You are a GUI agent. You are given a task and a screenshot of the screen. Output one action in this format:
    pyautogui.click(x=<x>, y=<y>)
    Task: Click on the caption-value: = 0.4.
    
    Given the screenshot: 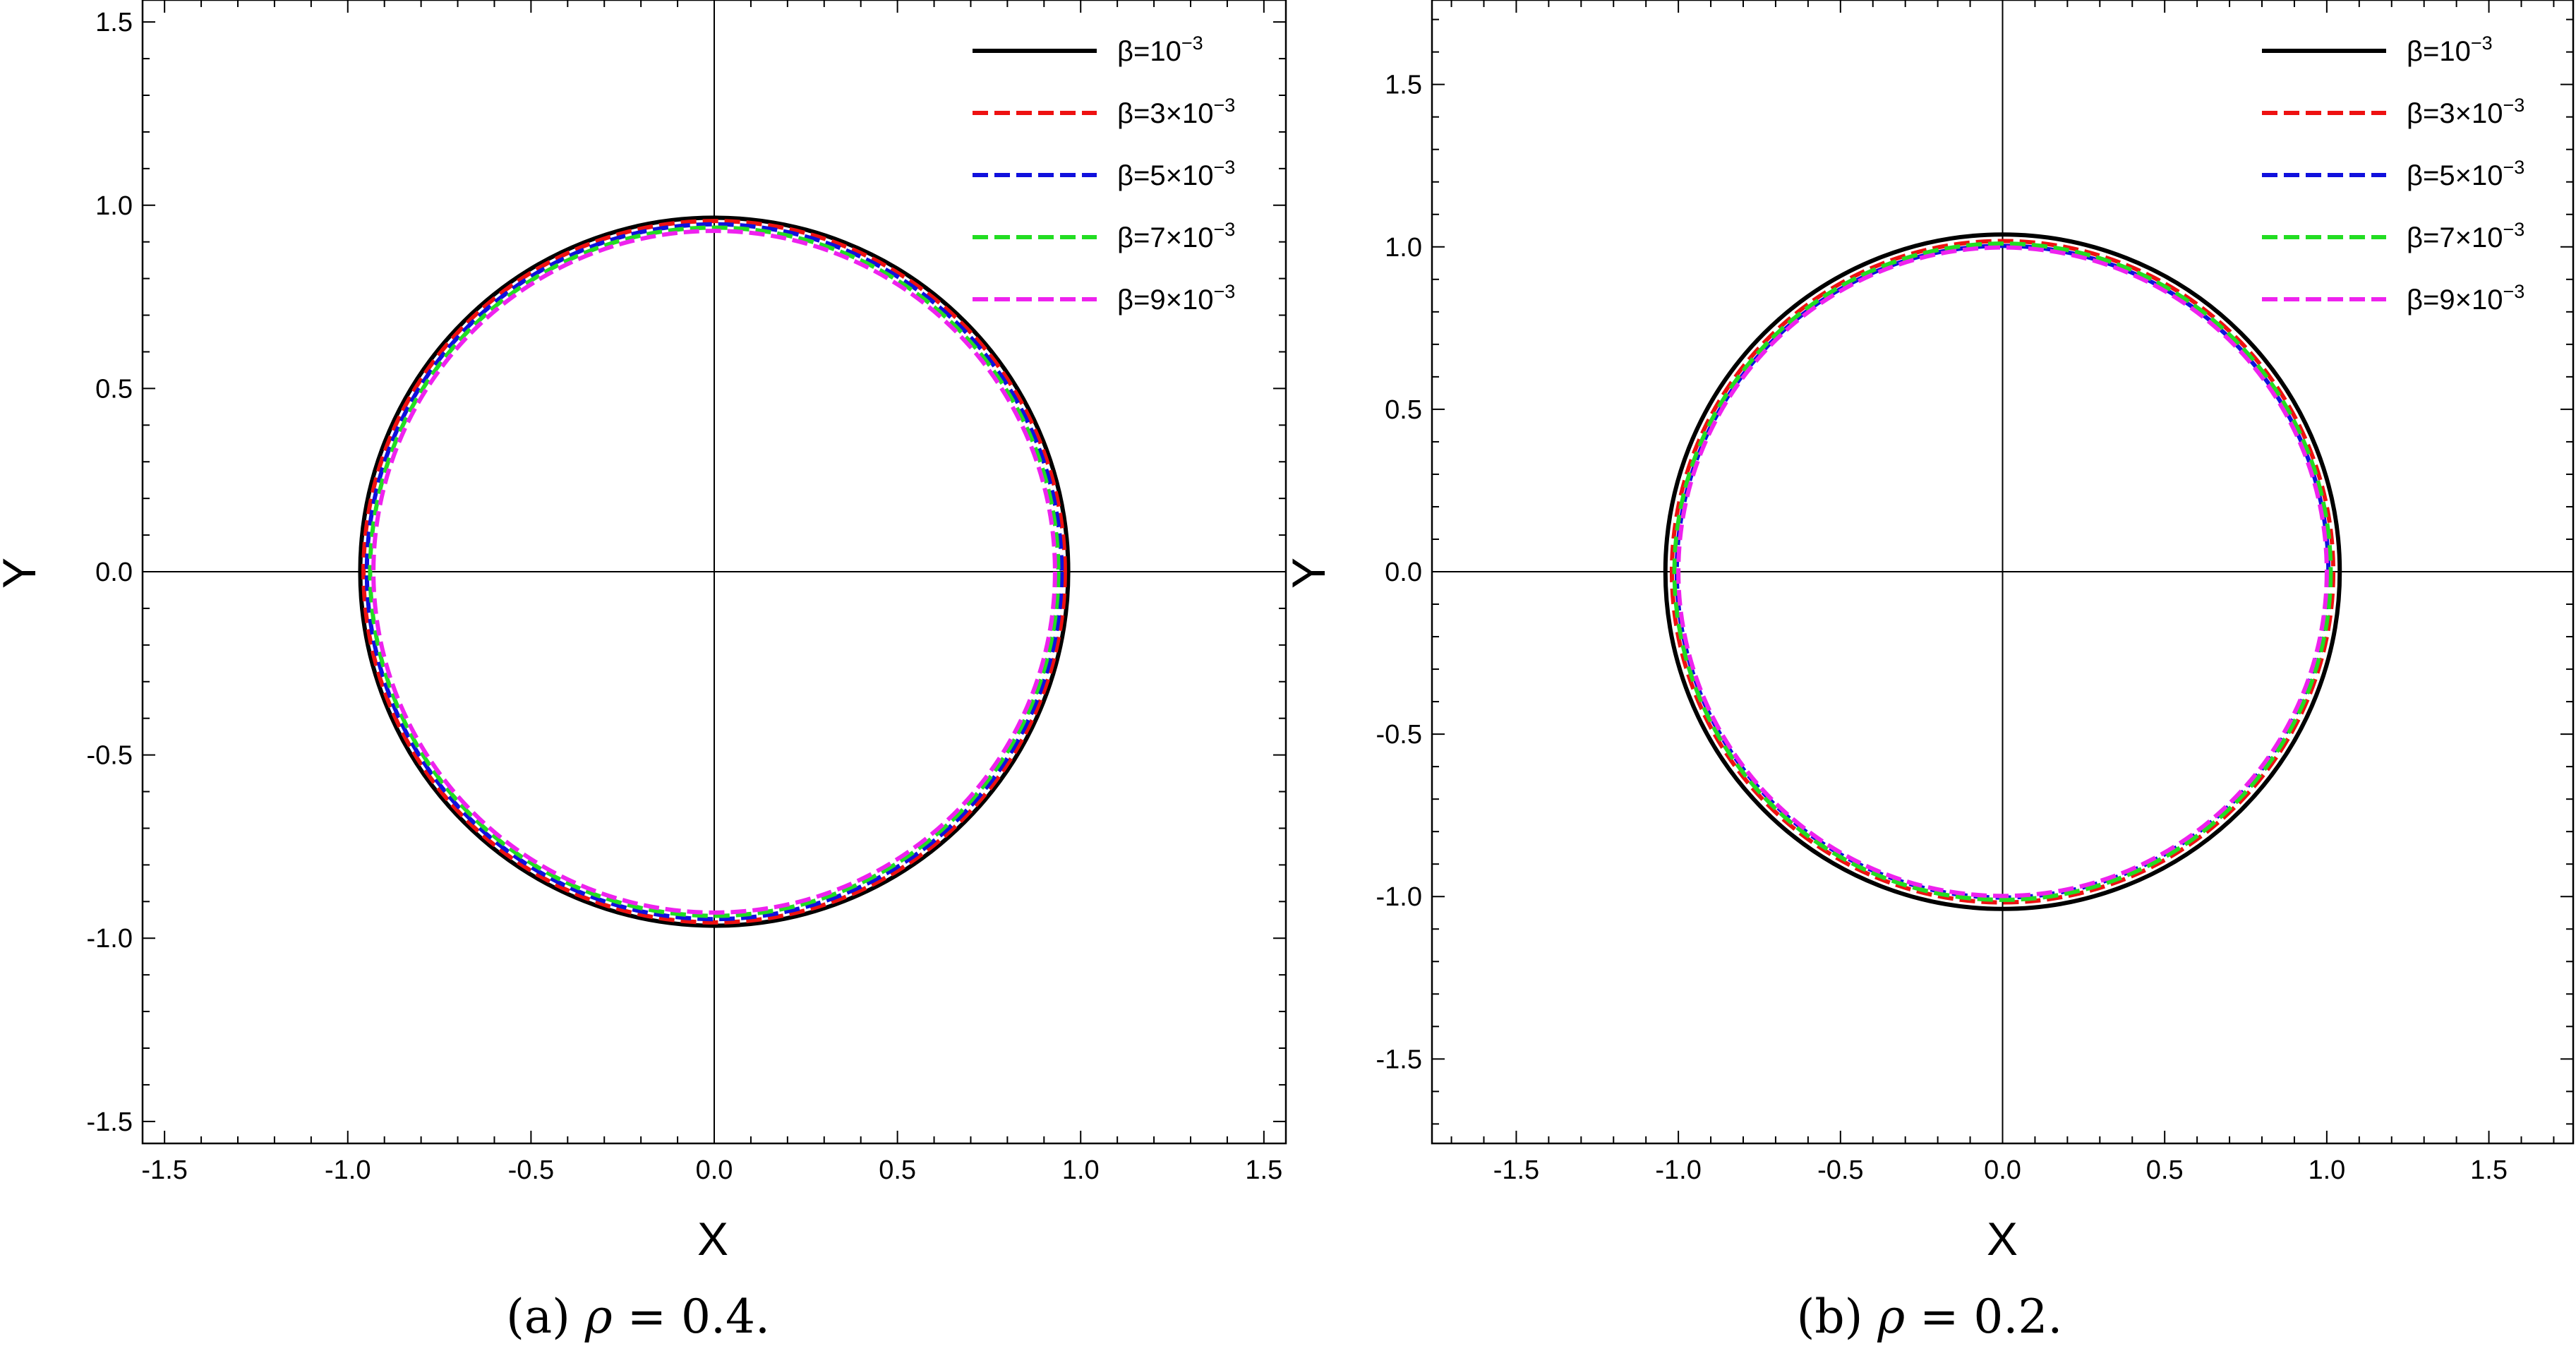 What is the action you would take?
    pyautogui.click(x=691, y=1317)
    